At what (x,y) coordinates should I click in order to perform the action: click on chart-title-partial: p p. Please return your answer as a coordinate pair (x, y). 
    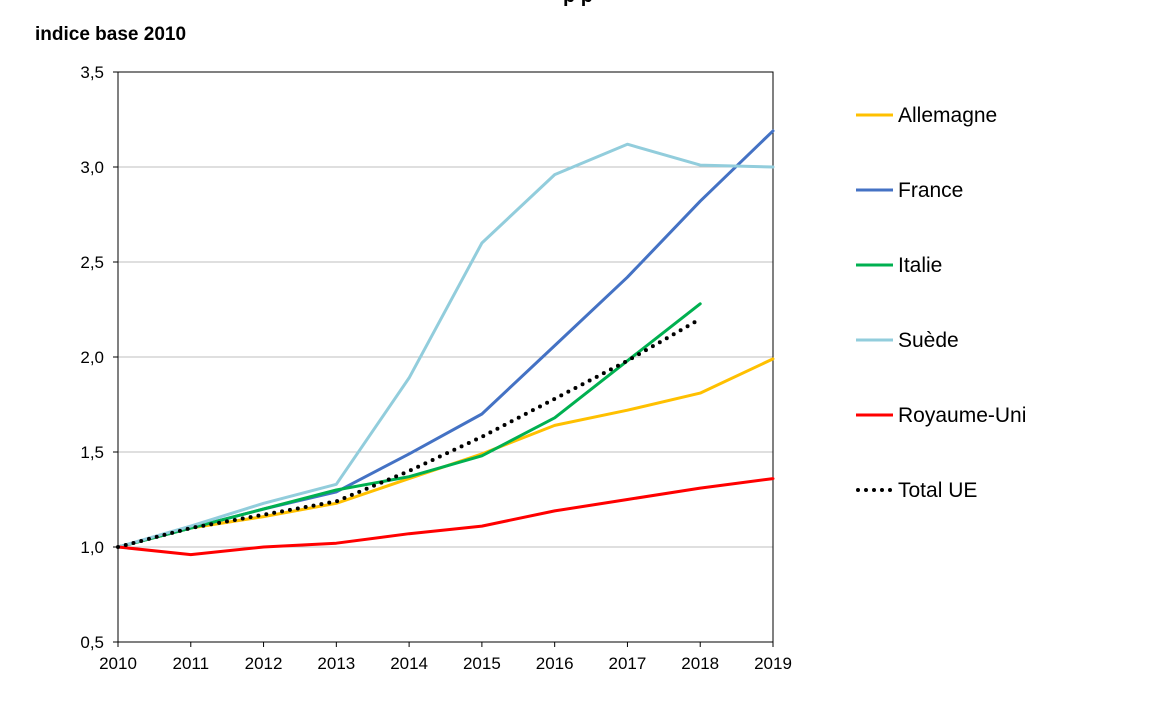
    Looking at the image, I should click on (578, 3).